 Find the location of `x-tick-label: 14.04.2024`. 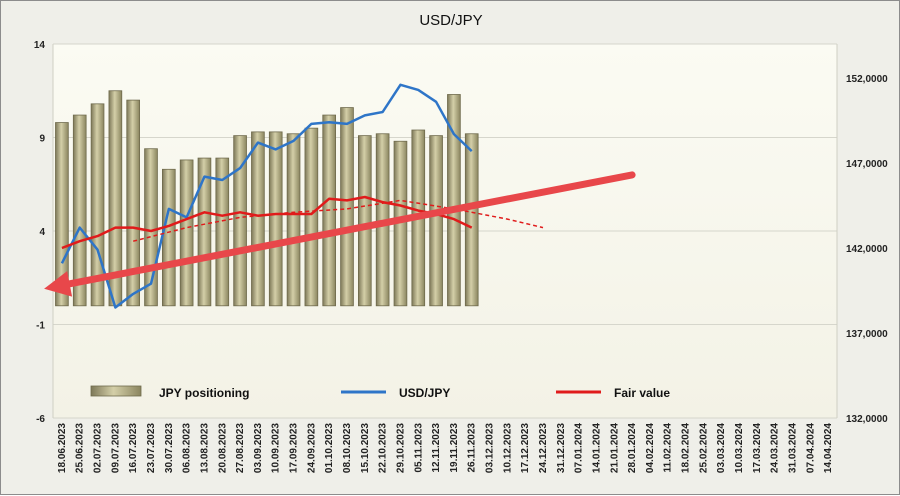

x-tick-label: 14.04.2024 is located at coordinates (828, 448).